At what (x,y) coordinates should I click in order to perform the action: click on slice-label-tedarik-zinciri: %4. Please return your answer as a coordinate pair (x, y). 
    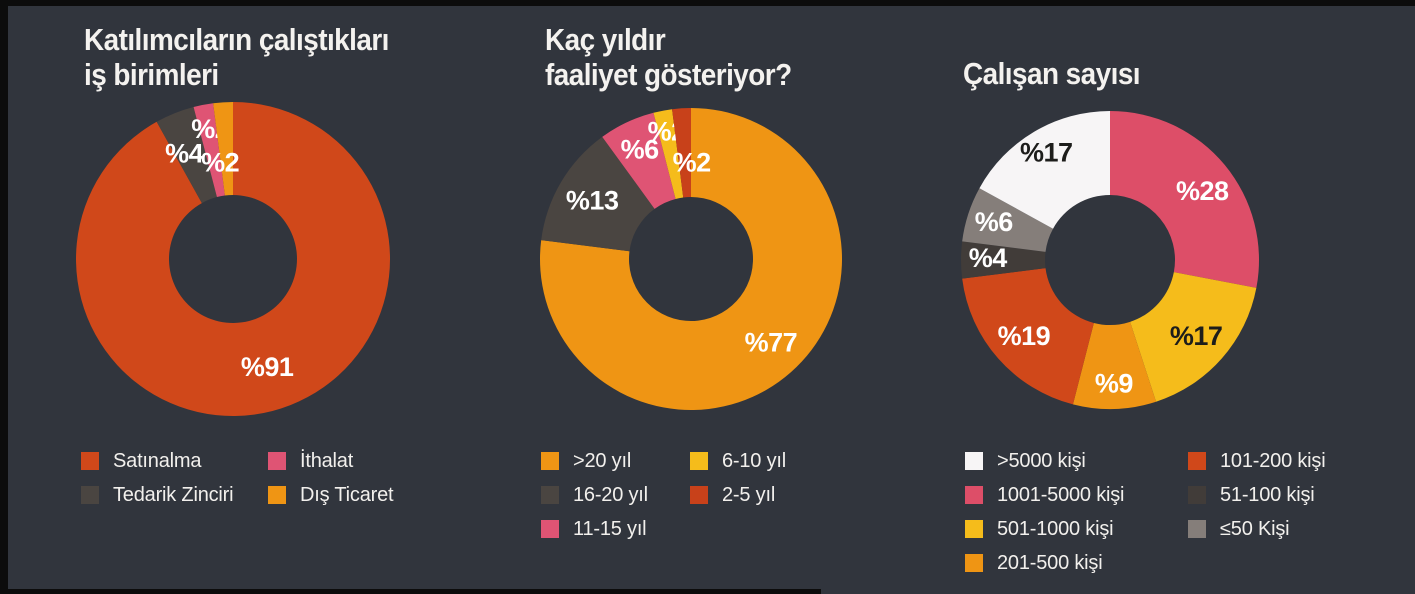
    Looking at the image, I should click on (184, 154).